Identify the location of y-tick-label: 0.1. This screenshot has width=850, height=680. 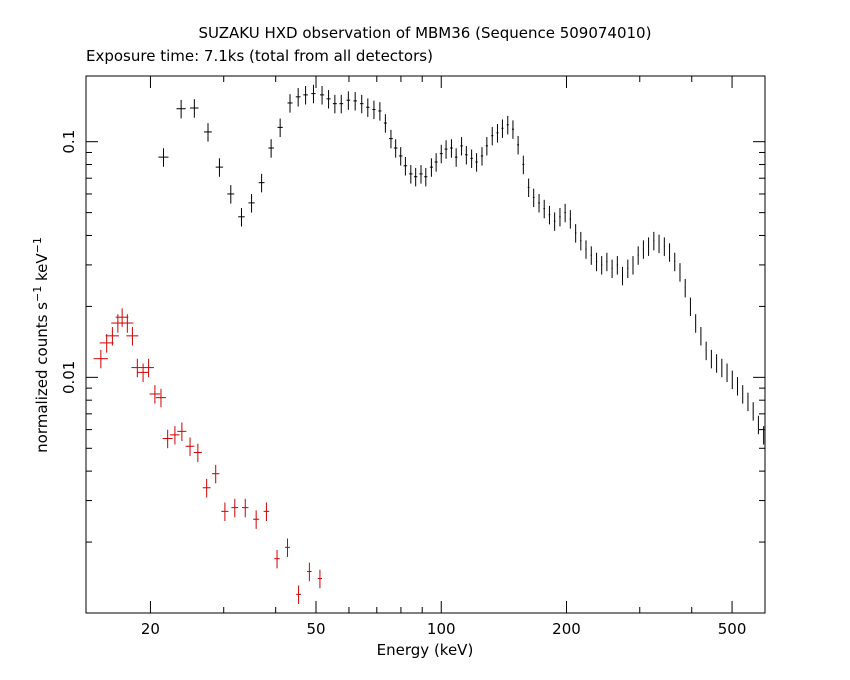
(69, 142).